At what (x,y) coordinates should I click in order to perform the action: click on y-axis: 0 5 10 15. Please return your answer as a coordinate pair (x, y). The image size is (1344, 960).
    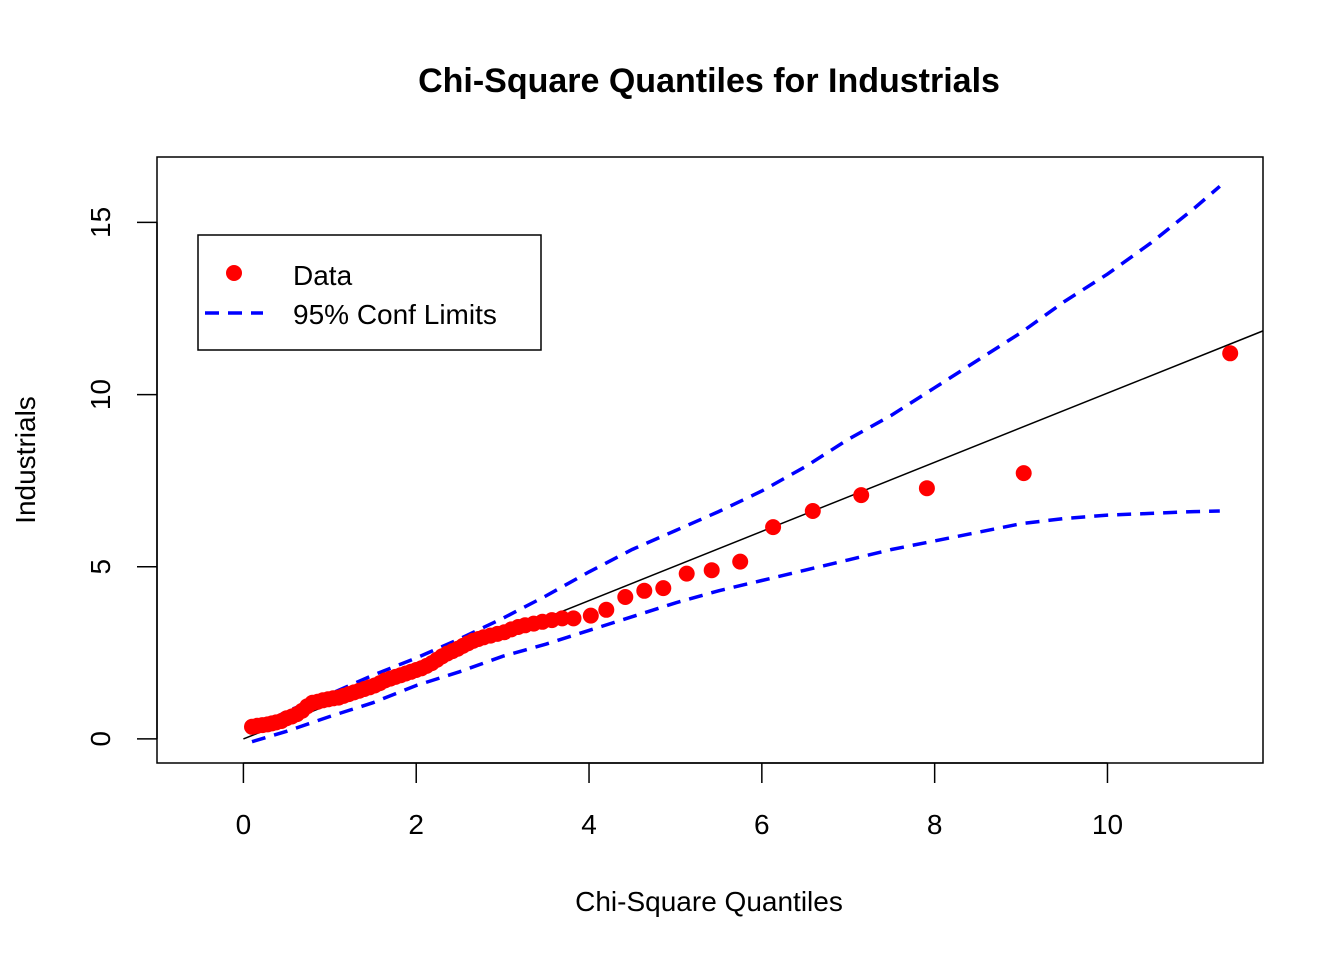
    Looking at the image, I should click on (121, 477).